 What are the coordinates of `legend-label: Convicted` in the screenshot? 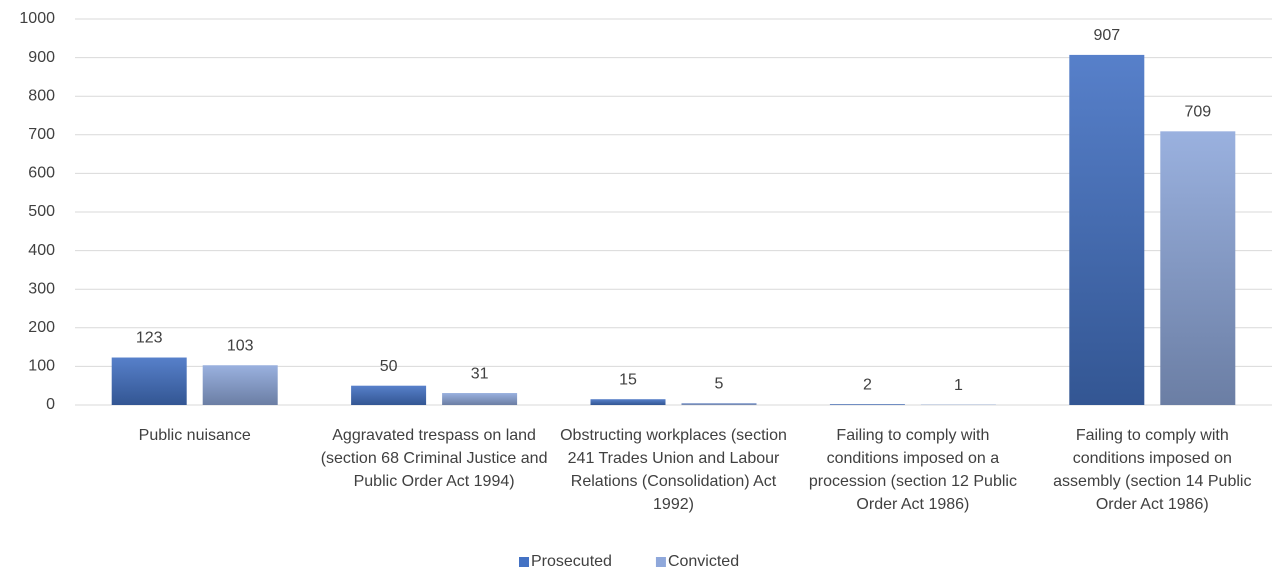 It's located at (703, 561).